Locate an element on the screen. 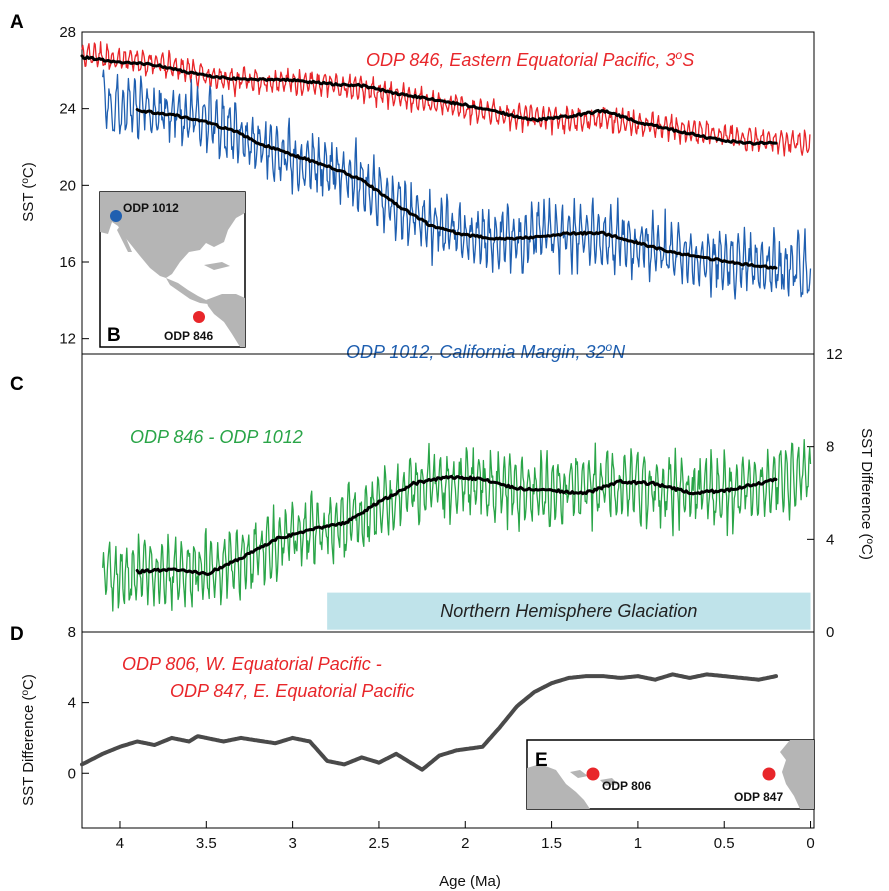  panel-d-y-ticks: 8 4 0 is located at coordinates (78, 703).